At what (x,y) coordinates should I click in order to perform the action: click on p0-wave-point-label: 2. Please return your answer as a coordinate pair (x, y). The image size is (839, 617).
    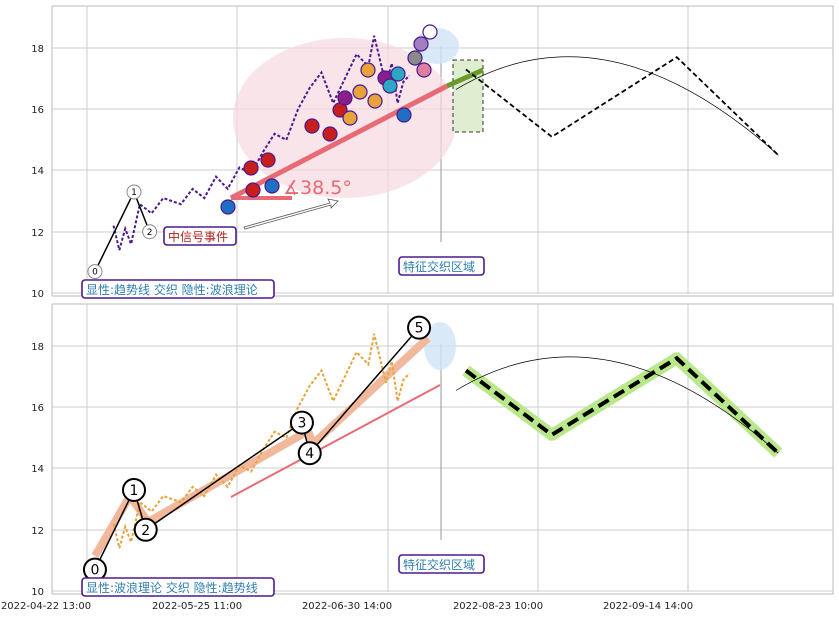
    Looking at the image, I should click on (150, 233).